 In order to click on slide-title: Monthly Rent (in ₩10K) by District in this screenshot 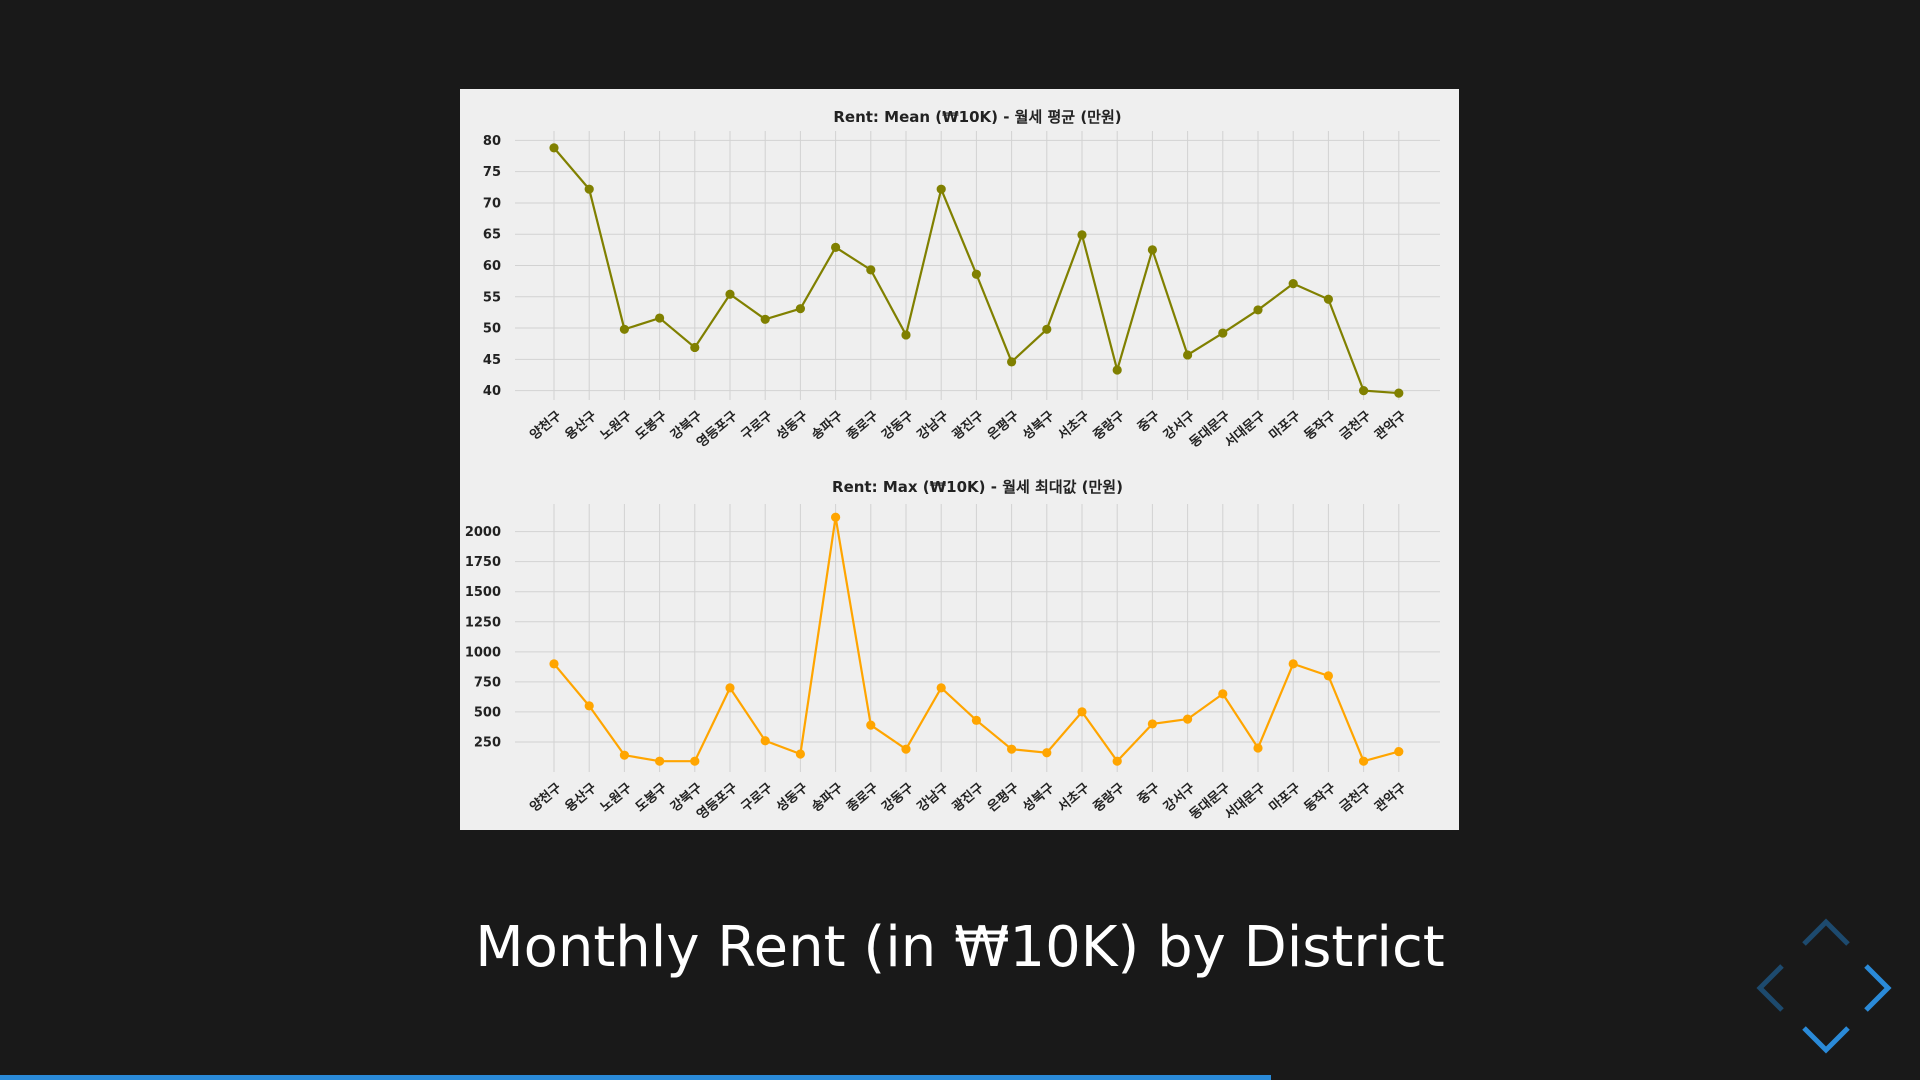, I will do `click(960, 947)`.